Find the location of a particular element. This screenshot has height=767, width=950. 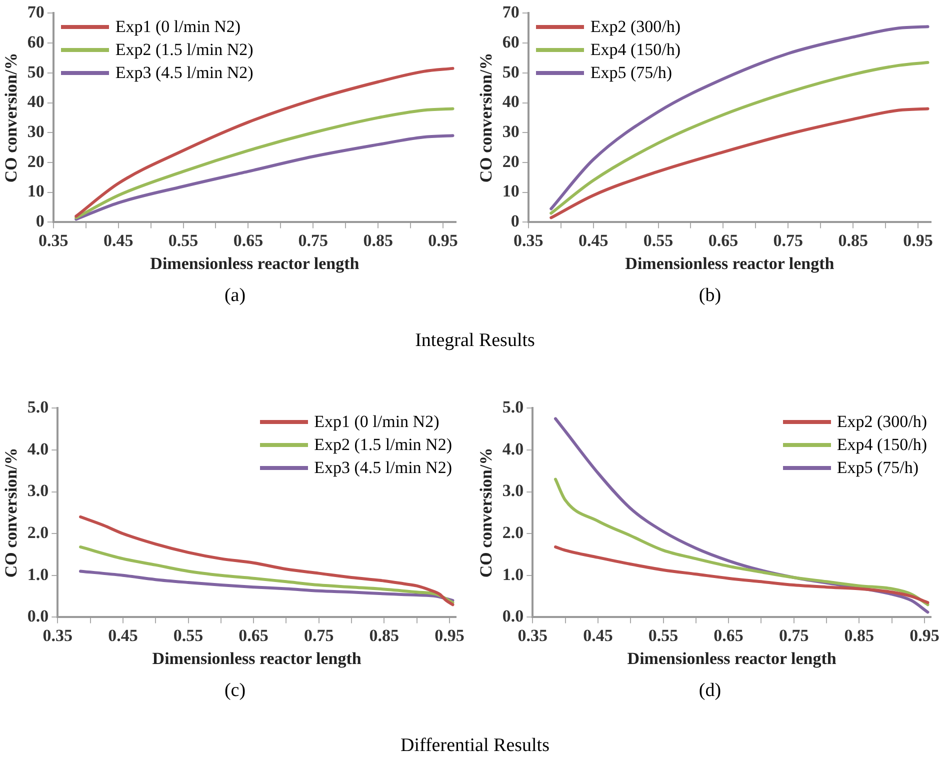

text: Differential Results is located at coordinates (475, 746).